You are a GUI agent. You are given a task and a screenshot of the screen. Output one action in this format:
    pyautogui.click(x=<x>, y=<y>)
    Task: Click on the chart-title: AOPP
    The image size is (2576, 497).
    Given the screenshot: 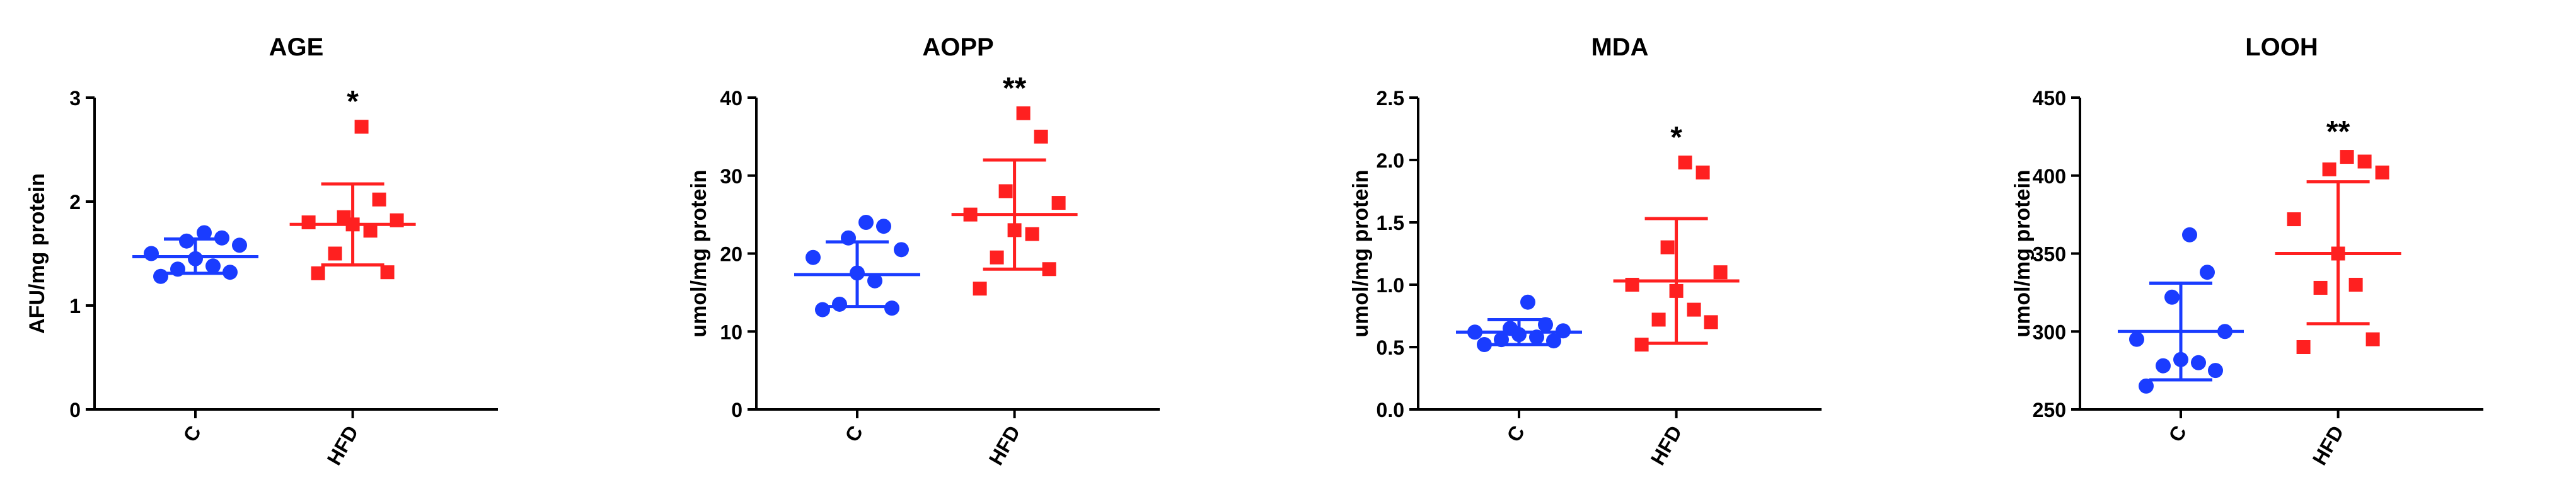 What is the action you would take?
    pyautogui.click(x=958, y=47)
    